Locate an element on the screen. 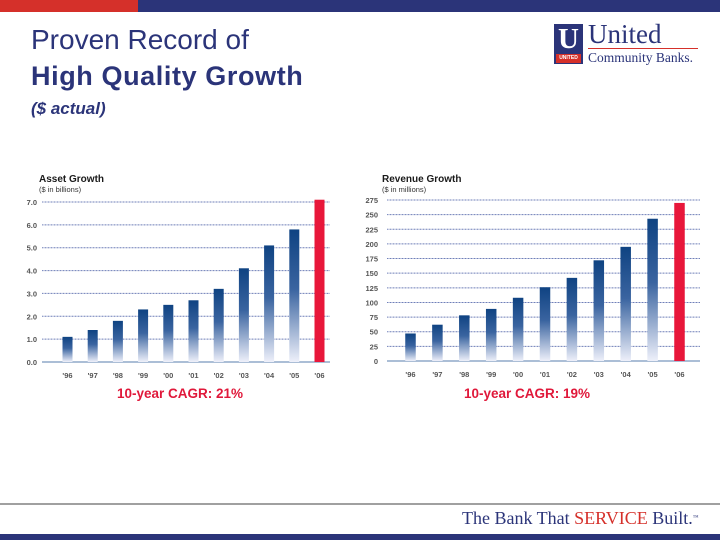  asset-ytick-label: 7.0 is located at coordinates (32, 202).